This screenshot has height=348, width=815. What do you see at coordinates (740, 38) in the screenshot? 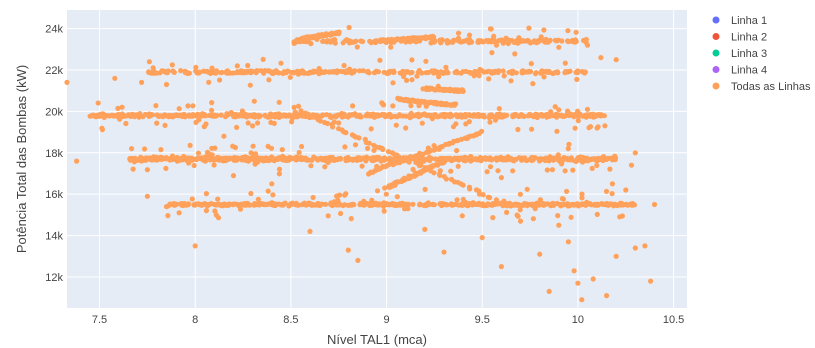
I see `legend-item: Linha 2` at bounding box center [740, 38].